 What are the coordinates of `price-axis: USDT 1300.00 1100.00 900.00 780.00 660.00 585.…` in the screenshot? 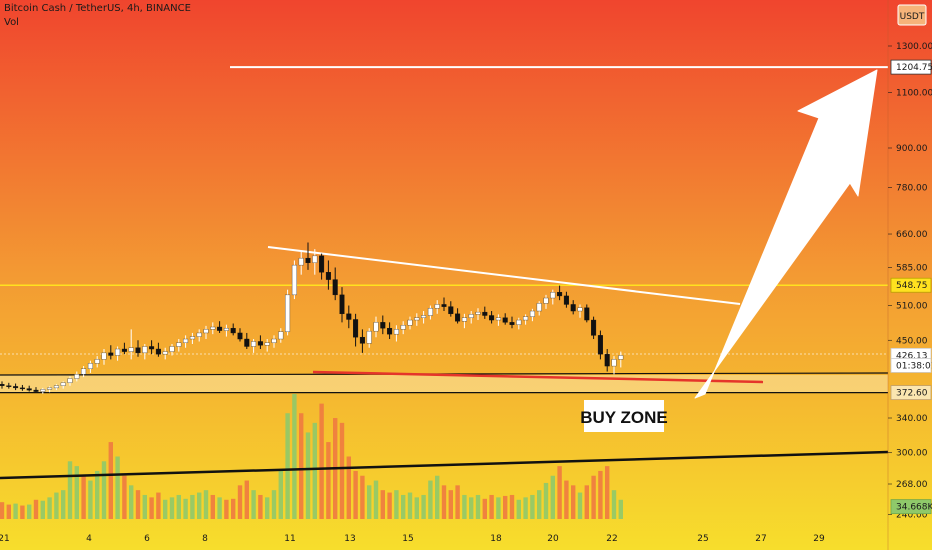 It's located at (909, 275).